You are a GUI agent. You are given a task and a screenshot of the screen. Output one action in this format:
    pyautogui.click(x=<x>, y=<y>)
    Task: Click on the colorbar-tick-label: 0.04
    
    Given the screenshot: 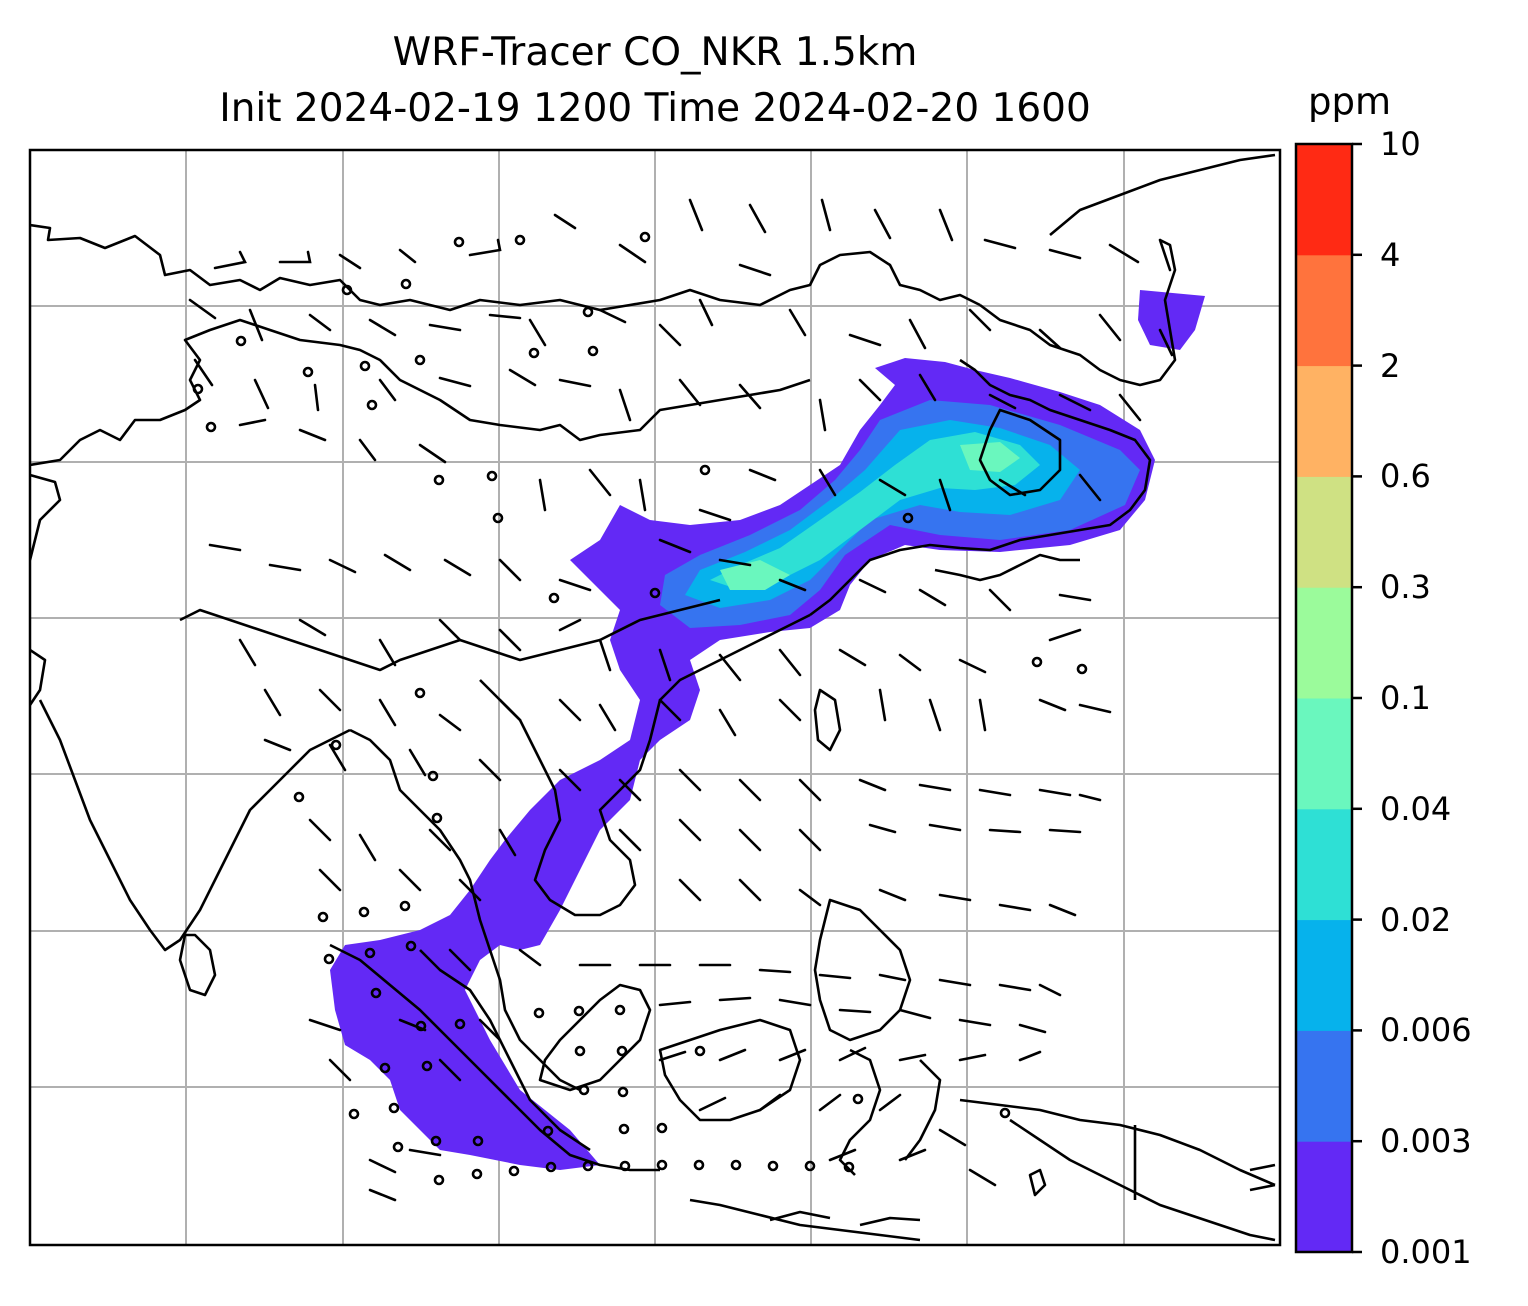 What is the action you would take?
    pyautogui.click(x=1416, y=808)
    